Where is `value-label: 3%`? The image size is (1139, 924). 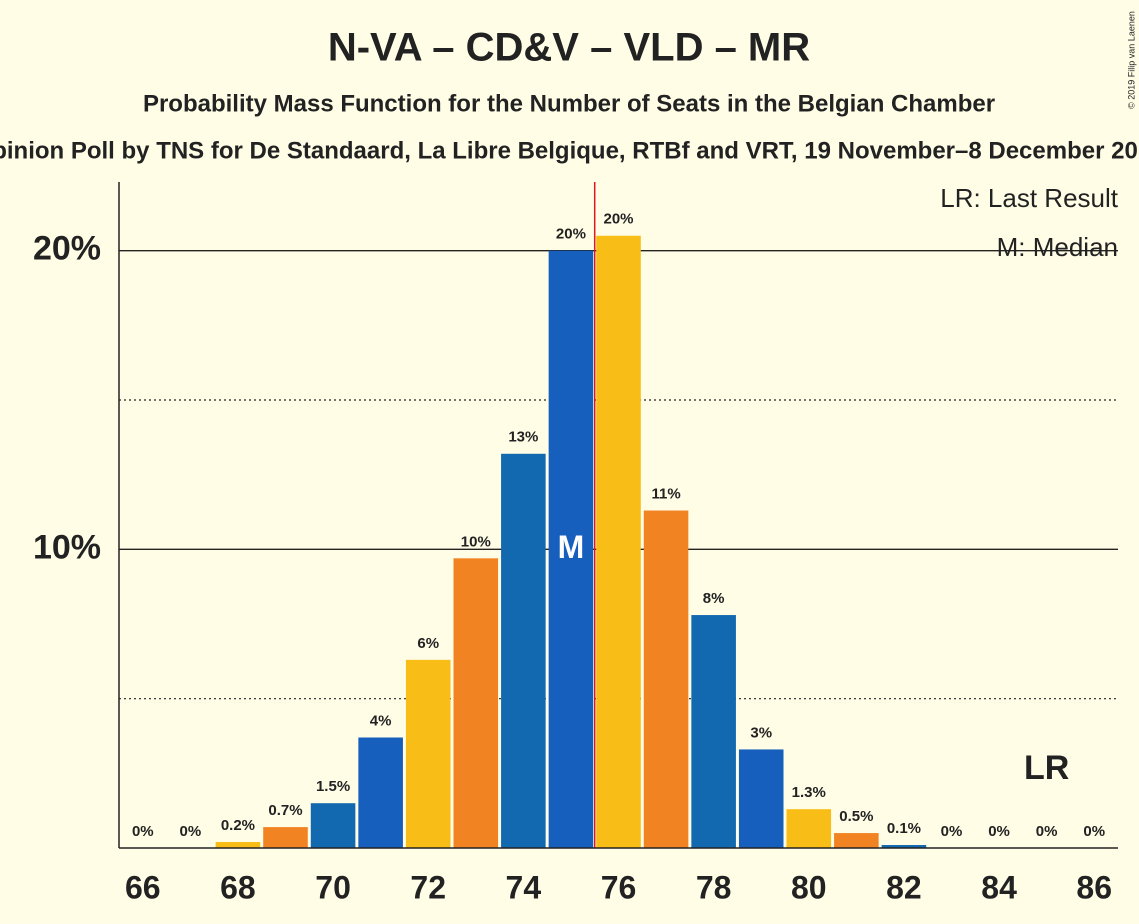 value-label: 3% is located at coordinates (761, 732).